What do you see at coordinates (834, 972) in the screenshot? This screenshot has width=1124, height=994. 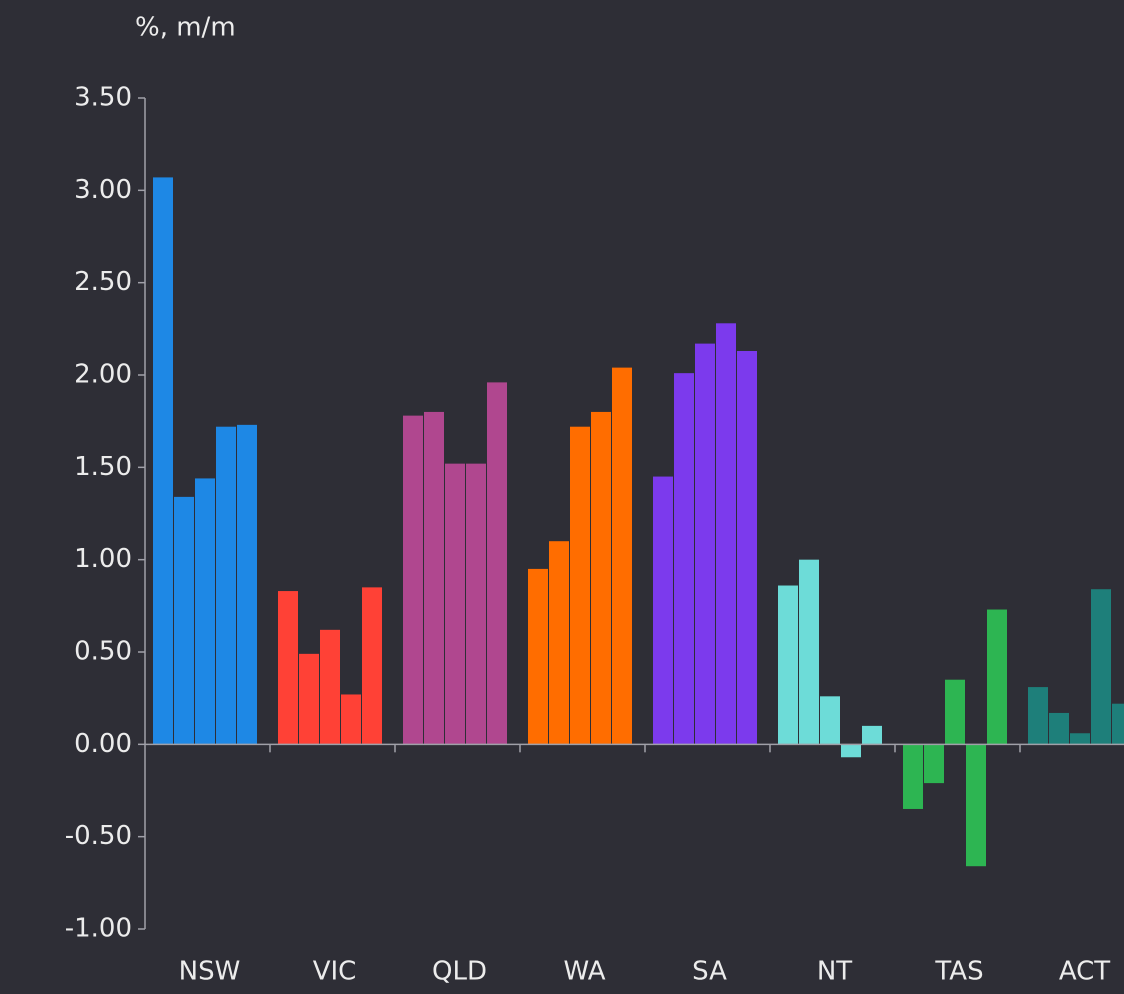 I see `x-tick-label: NT` at bounding box center [834, 972].